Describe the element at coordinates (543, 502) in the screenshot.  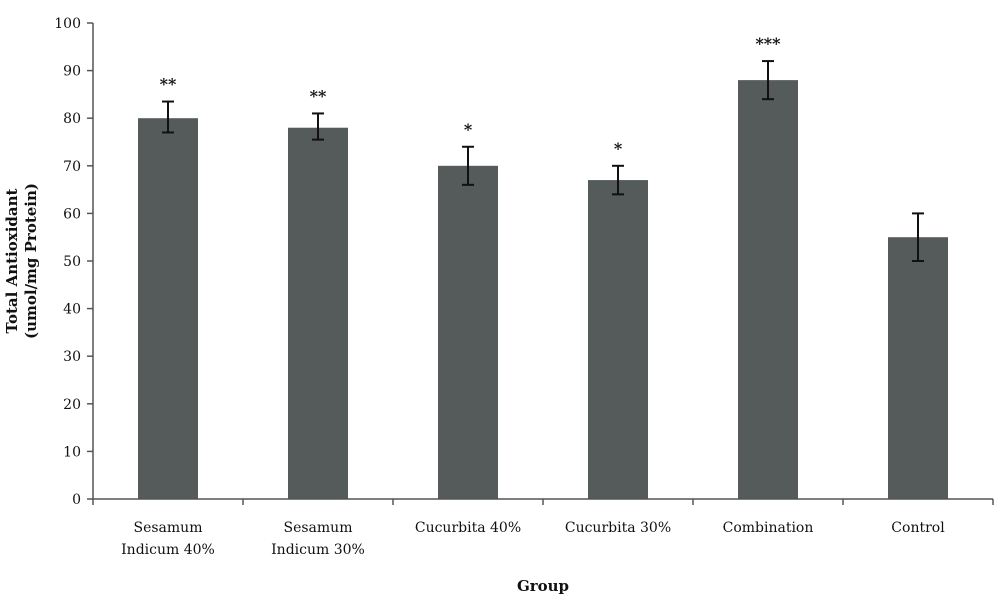
I see `x-axis-ticks` at that location.